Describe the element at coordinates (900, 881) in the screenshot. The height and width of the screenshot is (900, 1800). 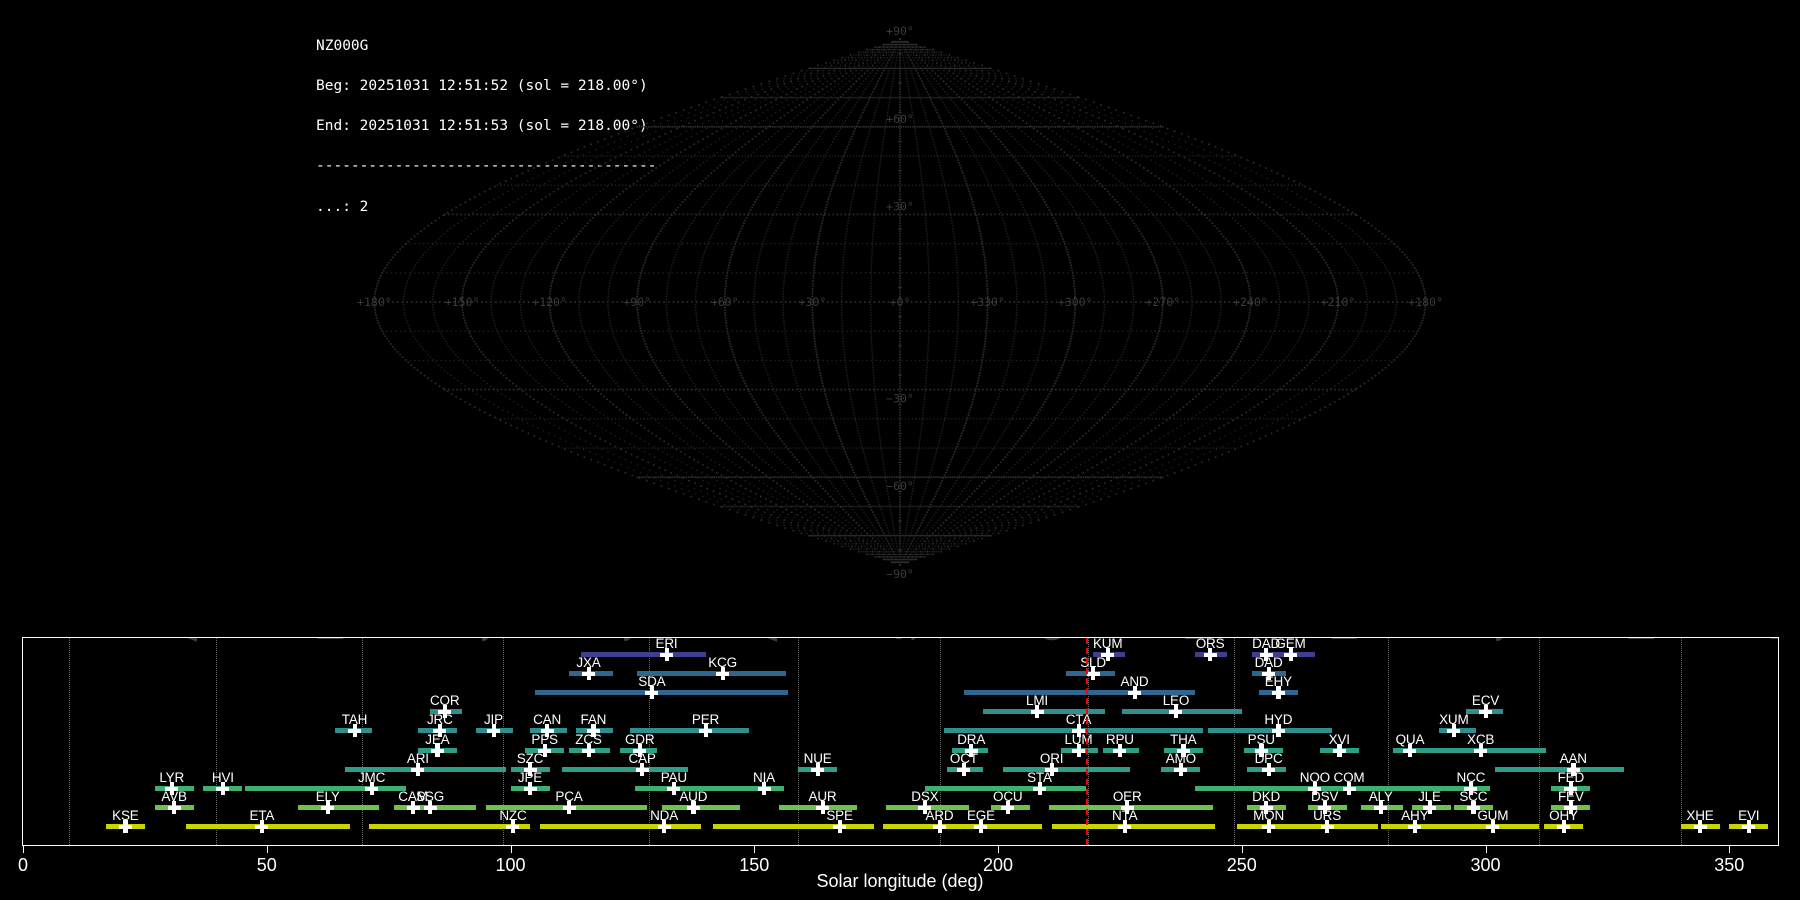
I see `x-axis-title: Solar longitude (deg)` at that location.